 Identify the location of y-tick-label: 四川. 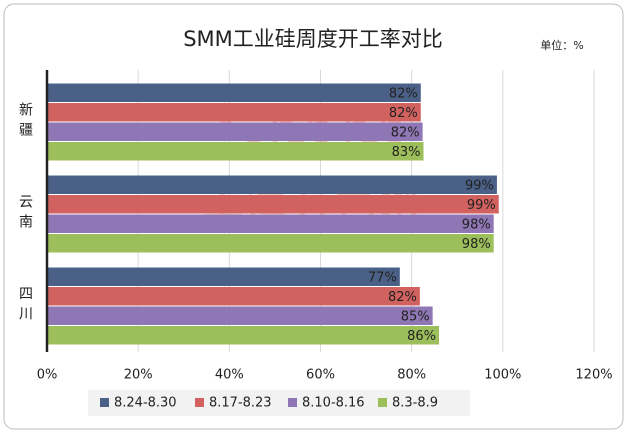
(25, 306).